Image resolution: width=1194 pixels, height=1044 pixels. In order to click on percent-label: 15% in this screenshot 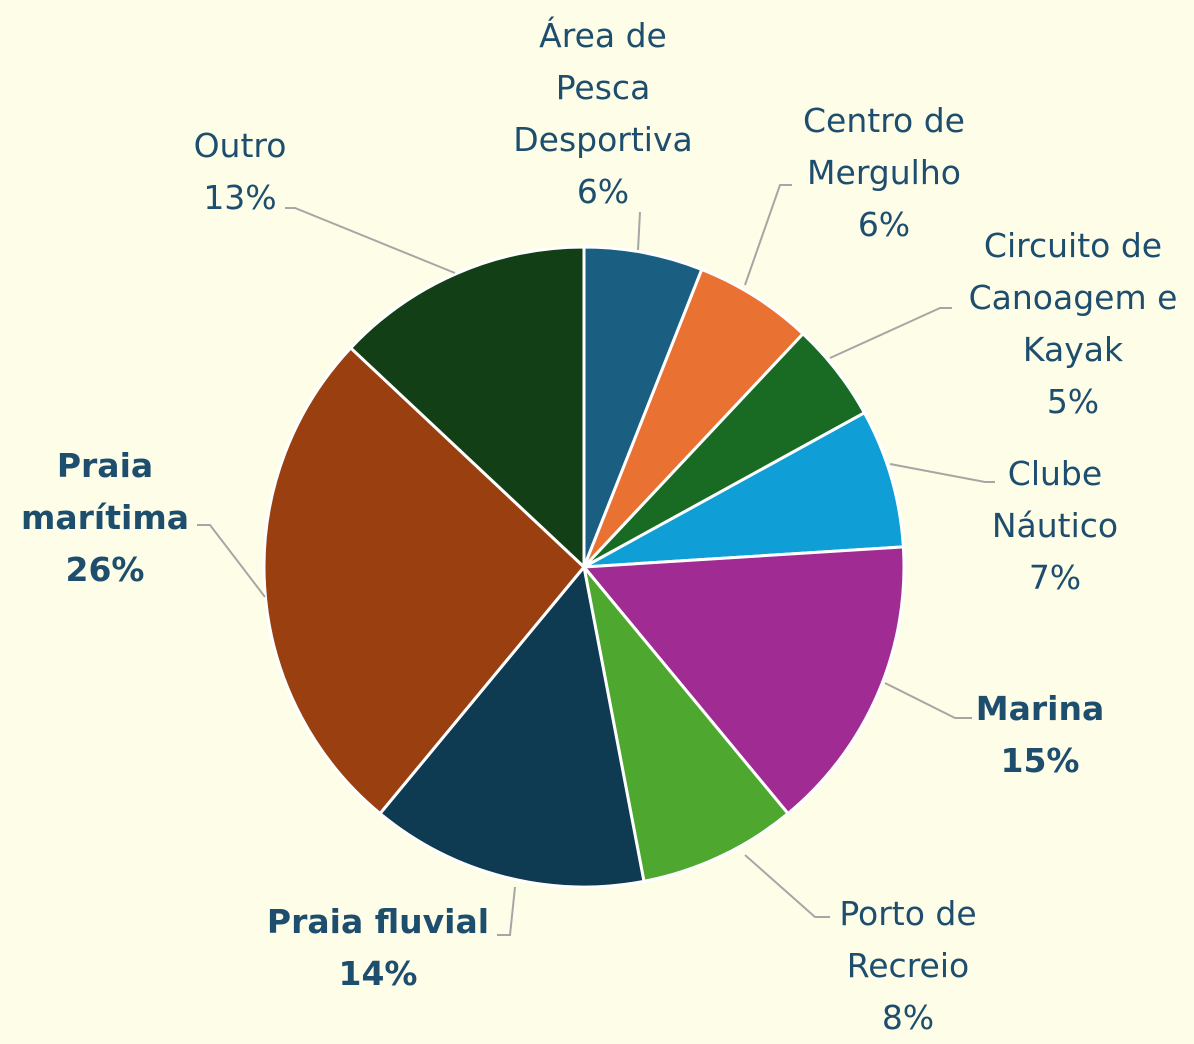, I will do `click(1040, 760)`.